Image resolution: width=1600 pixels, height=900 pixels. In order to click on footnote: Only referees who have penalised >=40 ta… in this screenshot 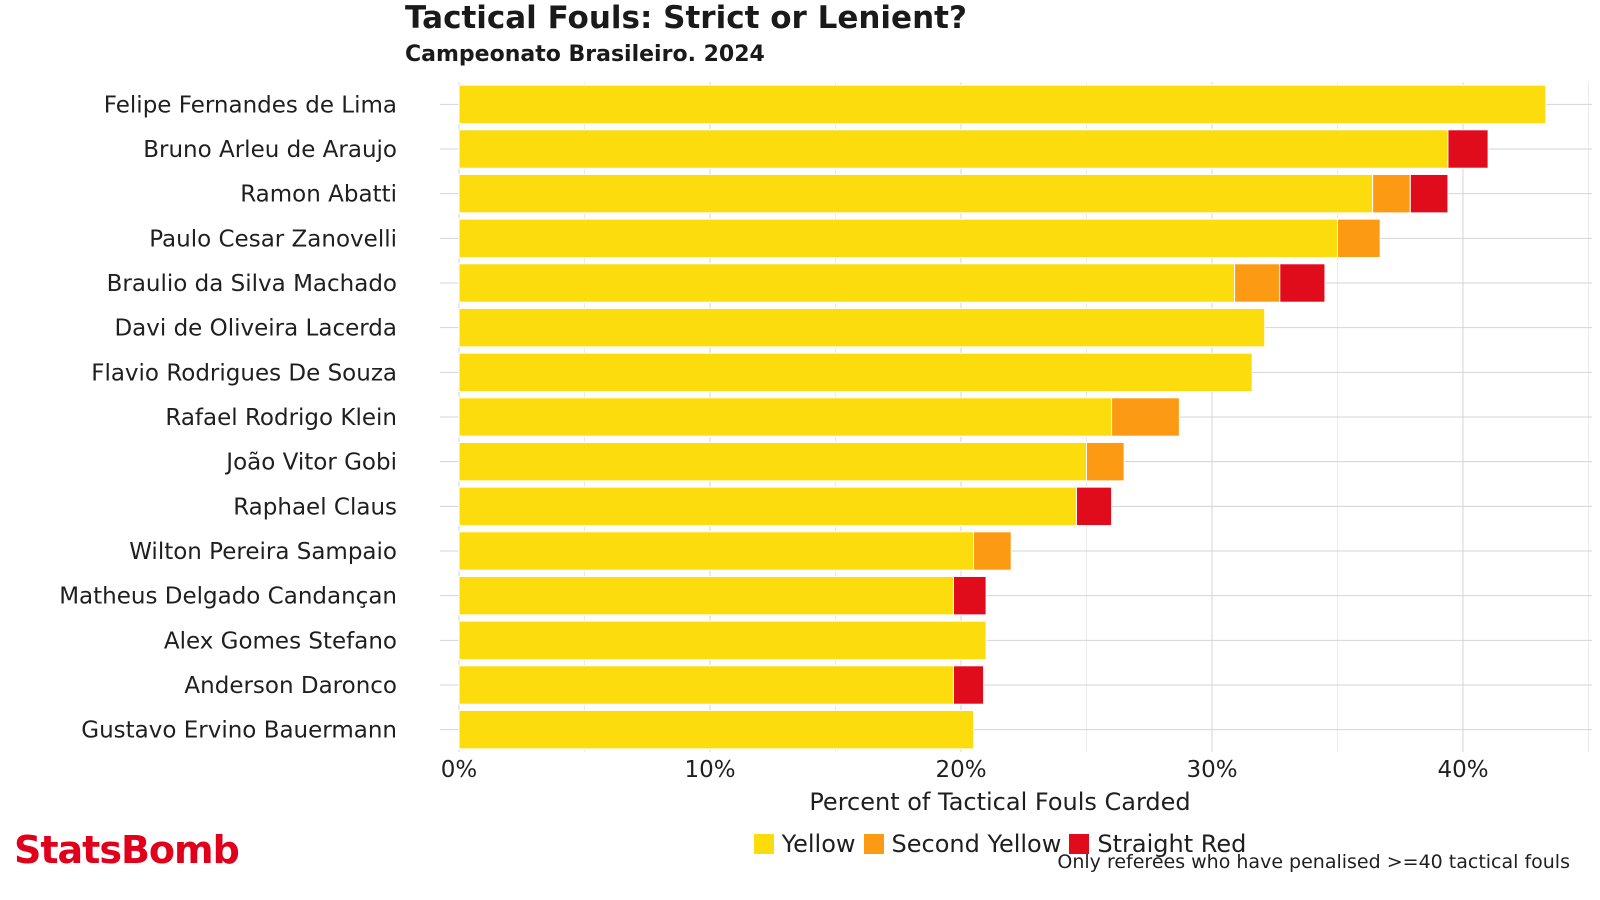, I will do `click(1313, 862)`.